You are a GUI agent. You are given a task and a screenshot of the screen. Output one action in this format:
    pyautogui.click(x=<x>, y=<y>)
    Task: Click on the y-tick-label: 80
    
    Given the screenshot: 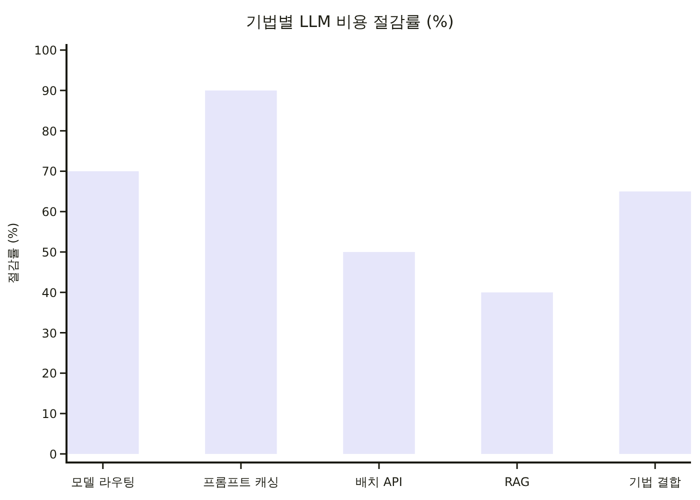 What is the action you would take?
    pyautogui.click(x=49, y=131)
    